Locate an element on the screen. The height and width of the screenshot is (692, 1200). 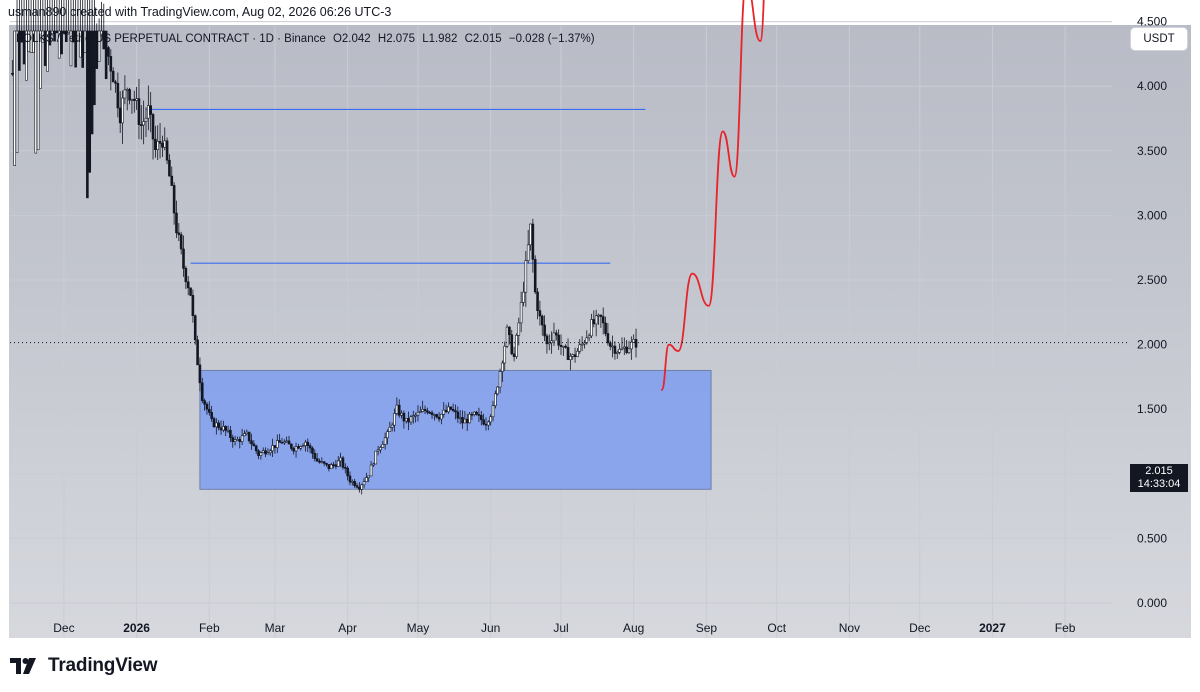
tradingview-logo: TradingView is located at coordinates (84, 666).